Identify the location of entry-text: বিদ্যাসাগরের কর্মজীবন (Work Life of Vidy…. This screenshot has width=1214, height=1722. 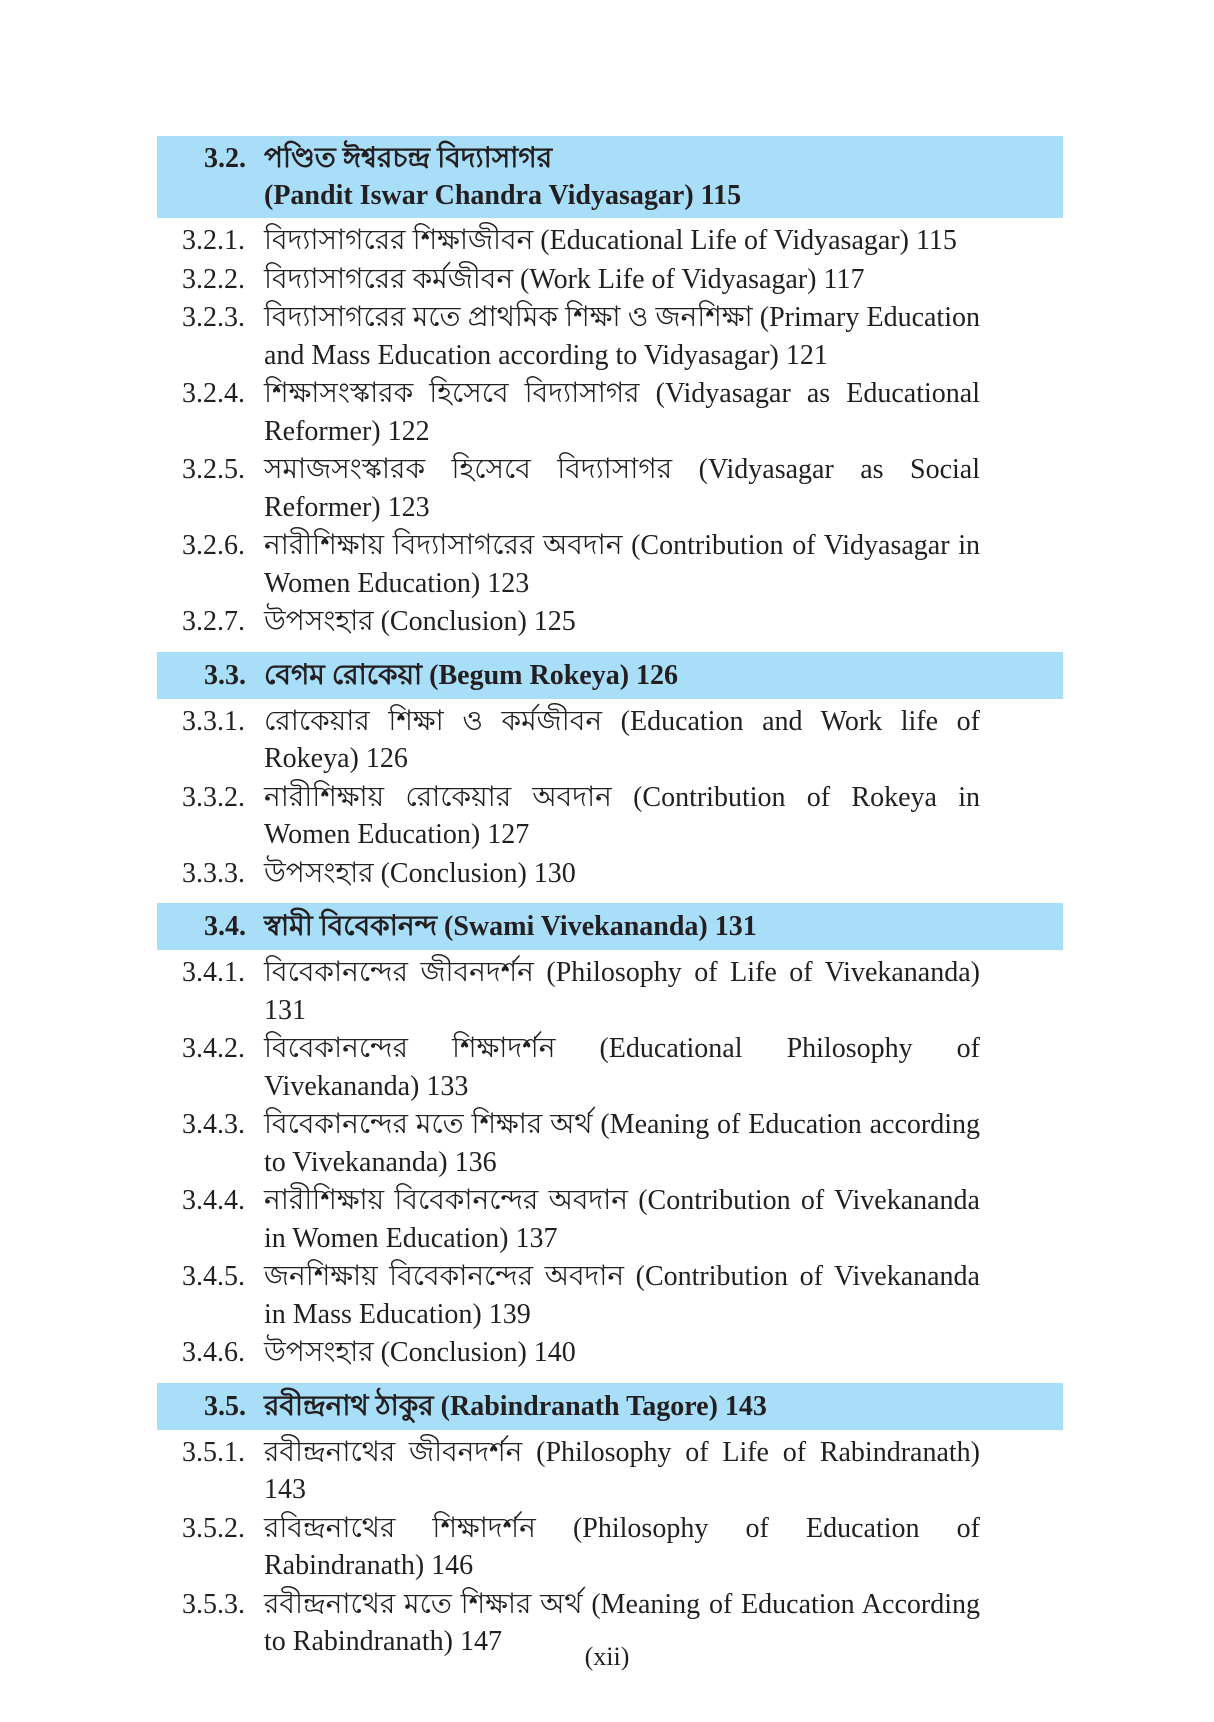
(564, 279).